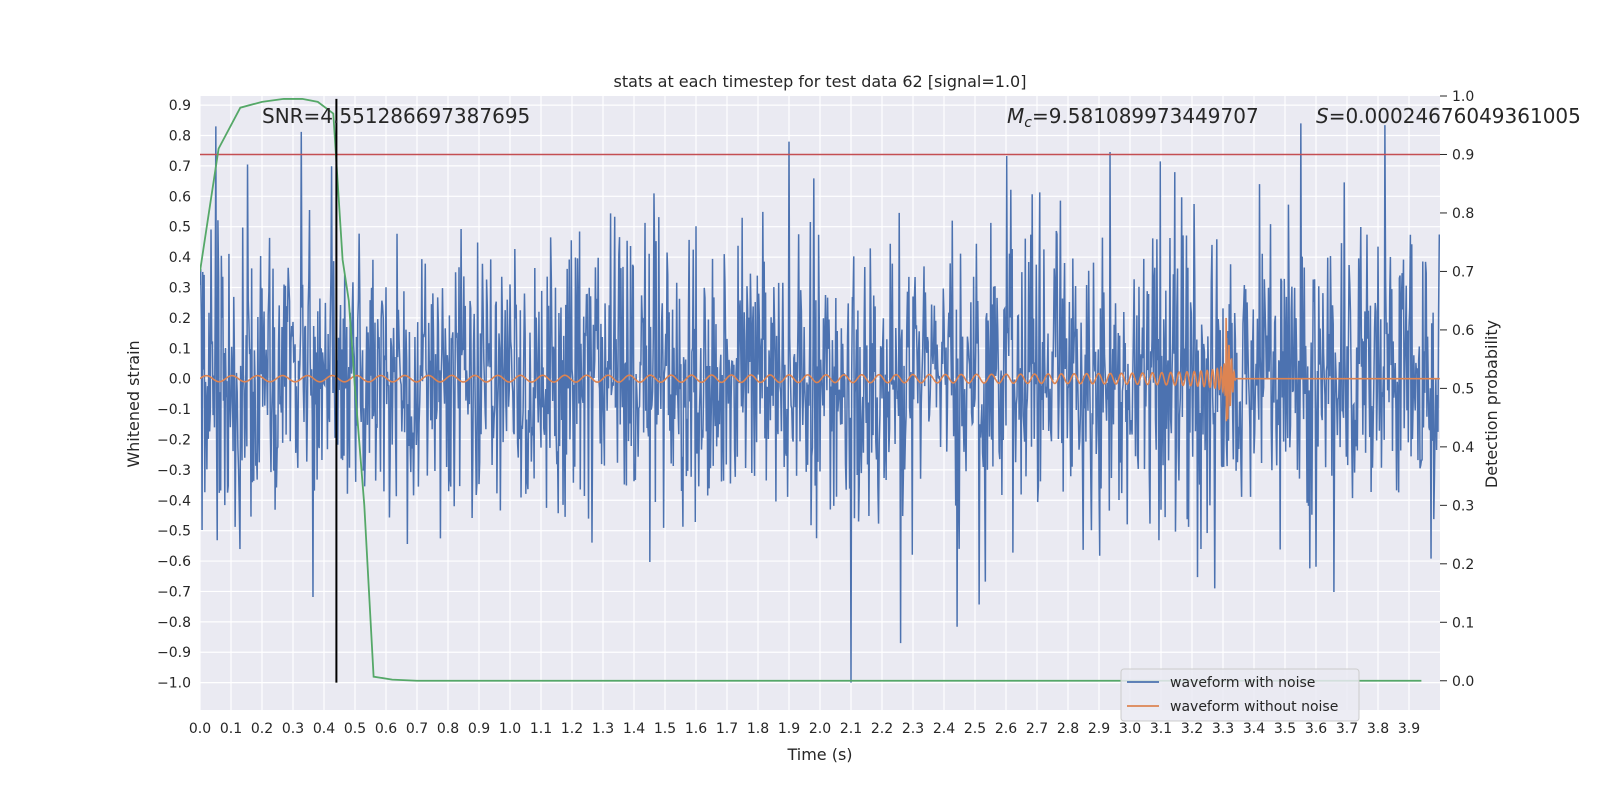 This screenshot has height=800, width=1600. Describe the element at coordinates (174, 653) in the screenshot. I see `y-tick-label: −0.9` at that location.